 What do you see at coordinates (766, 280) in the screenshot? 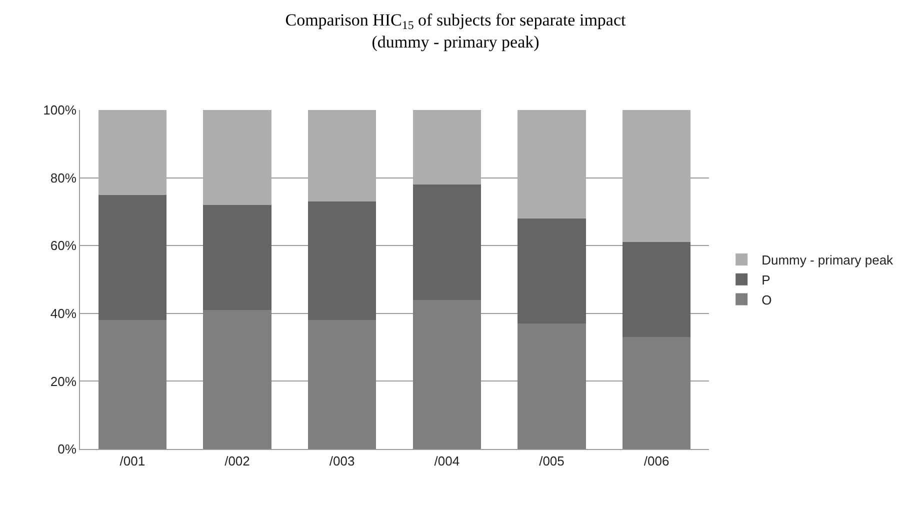
I see `legend-label: P` at bounding box center [766, 280].